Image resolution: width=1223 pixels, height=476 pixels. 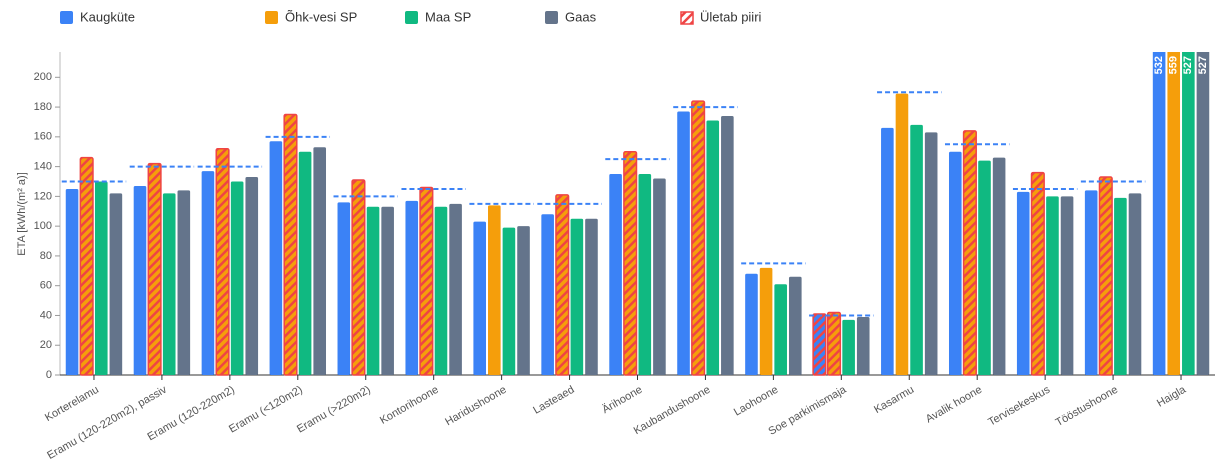 I want to click on x-tick-label: Eramu (>220m2), so click(x=334, y=410).